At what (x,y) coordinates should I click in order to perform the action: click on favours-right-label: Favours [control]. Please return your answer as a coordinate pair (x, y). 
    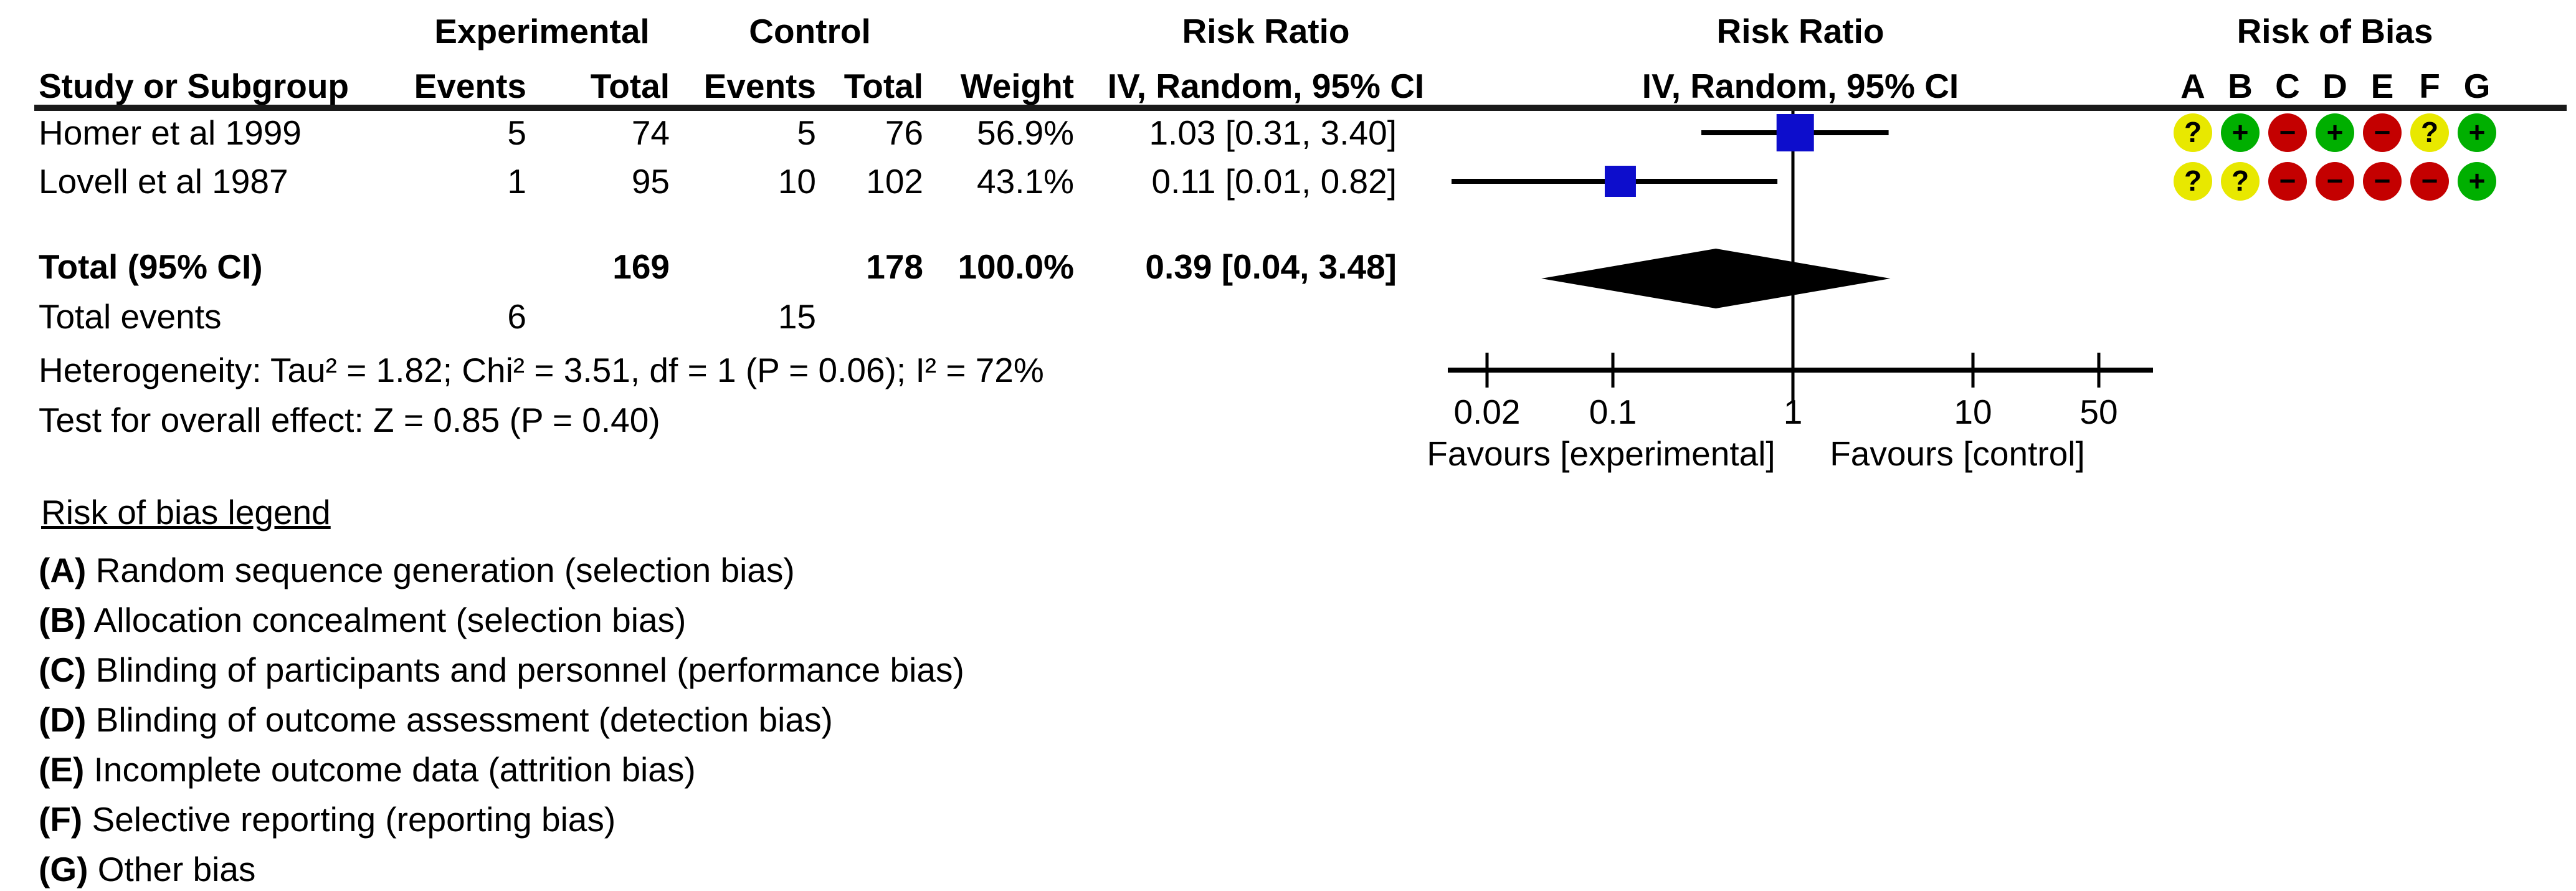
    Looking at the image, I should click on (1957, 453).